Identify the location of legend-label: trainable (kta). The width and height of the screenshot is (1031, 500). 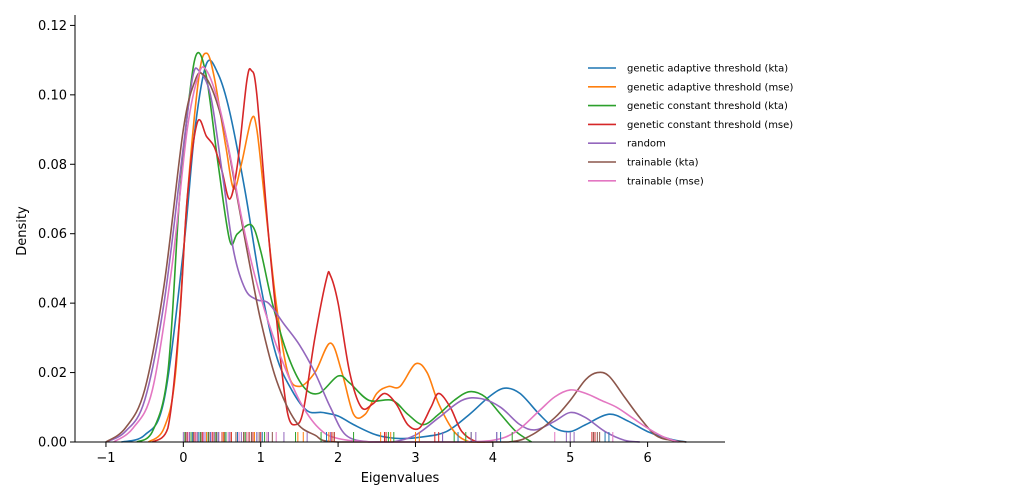
(663, 163).